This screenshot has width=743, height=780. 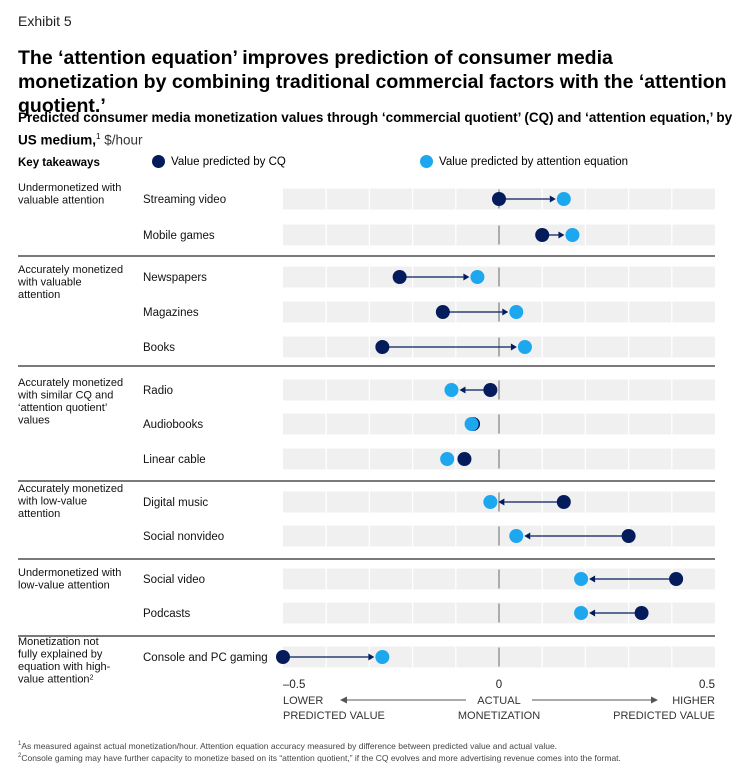 What do you see at coordinates (174, 580) in the screenshot?
I see `medium-label: Social video` at bounding box center [174, 580].